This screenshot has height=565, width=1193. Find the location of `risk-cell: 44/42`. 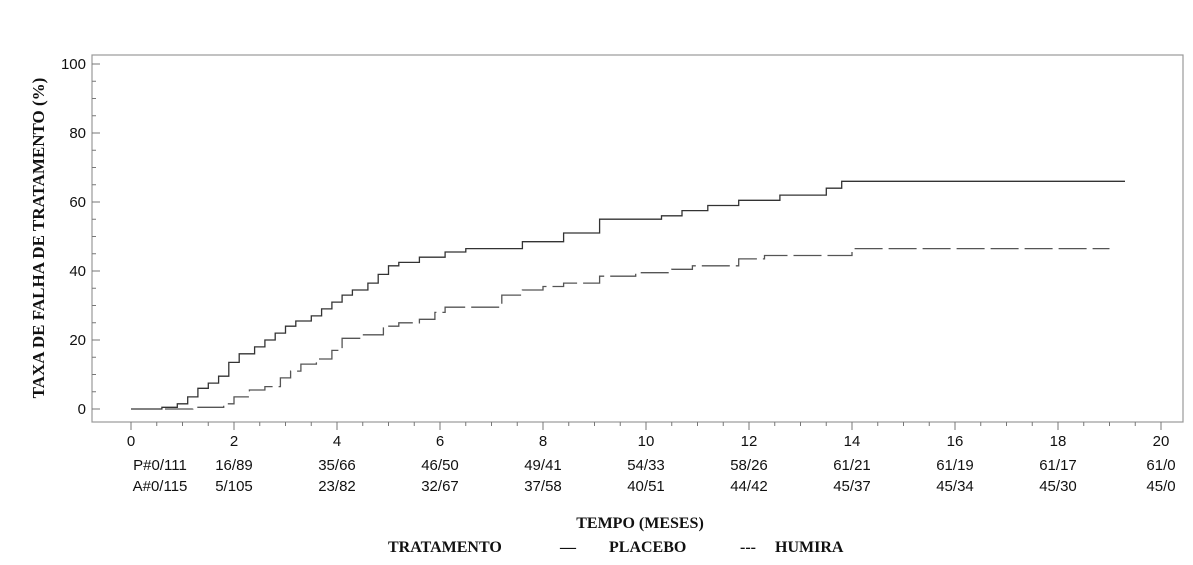

risk-cell: 44/42 is located at coordinates (749, 486).